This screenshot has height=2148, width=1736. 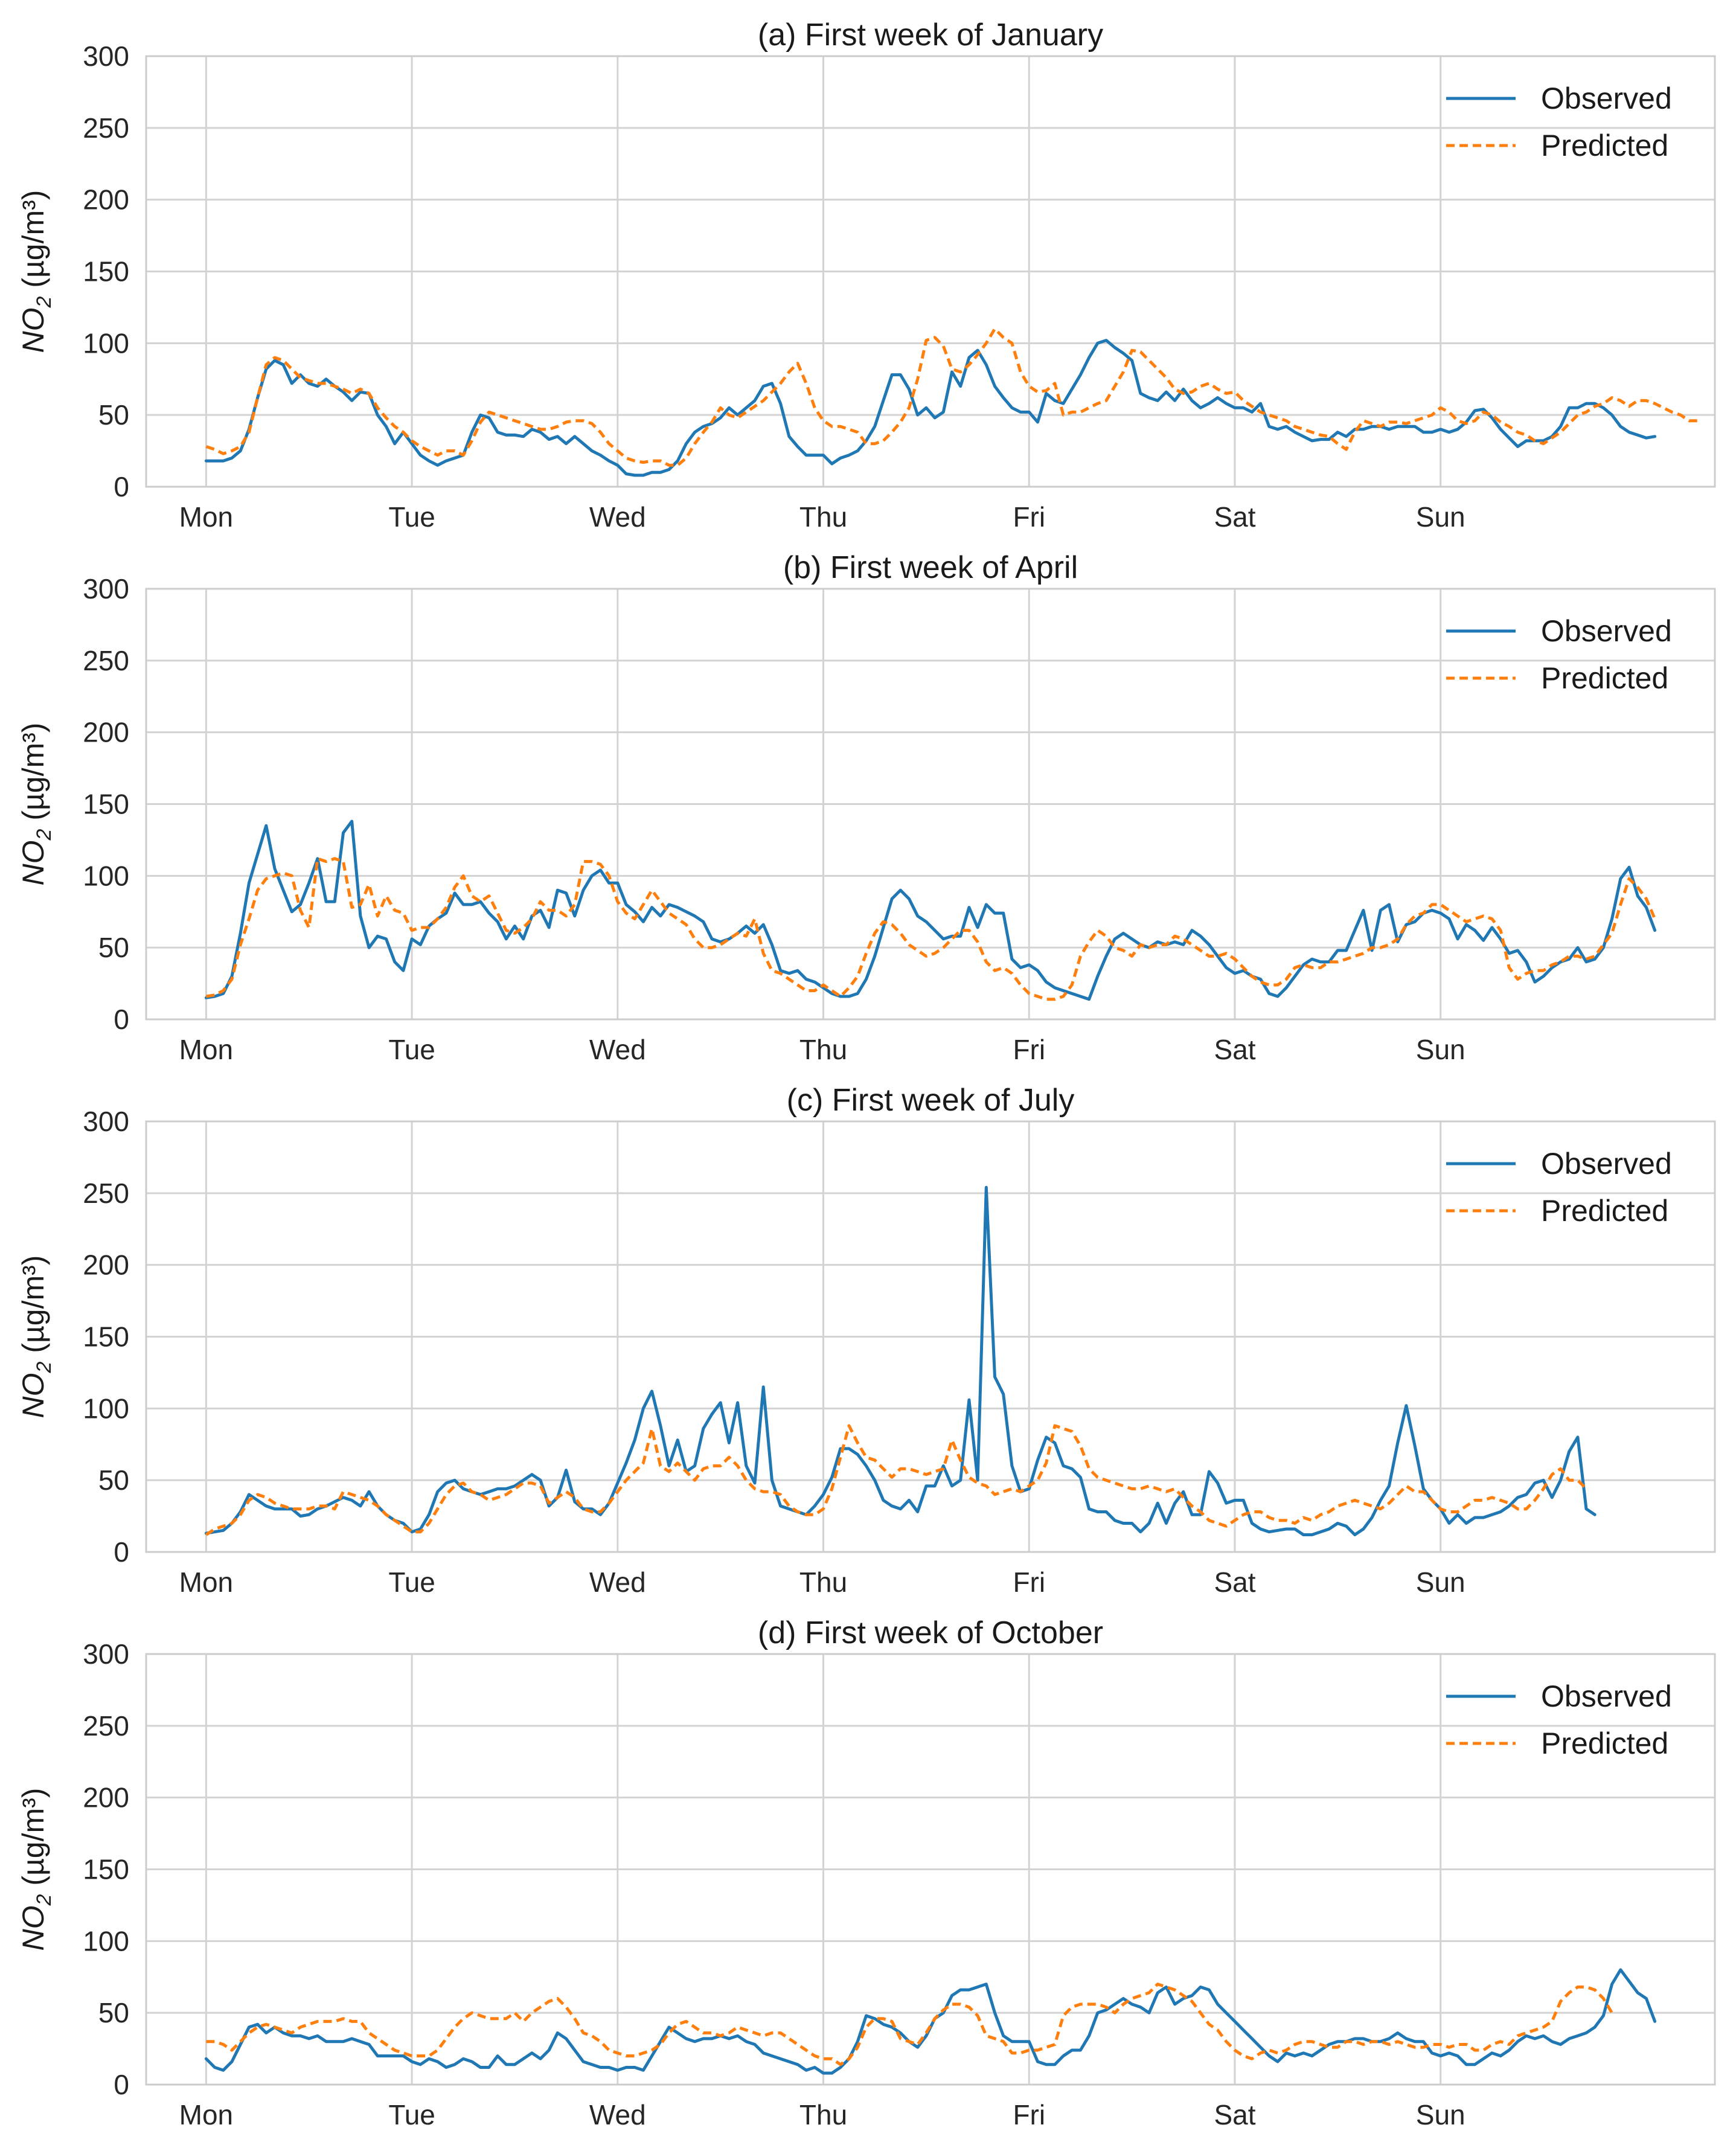 What do you see at coordinates (931, 1100) in the screenshot?
I see `chart-title: (c) First week of July` at bounding box center [931, 1100].